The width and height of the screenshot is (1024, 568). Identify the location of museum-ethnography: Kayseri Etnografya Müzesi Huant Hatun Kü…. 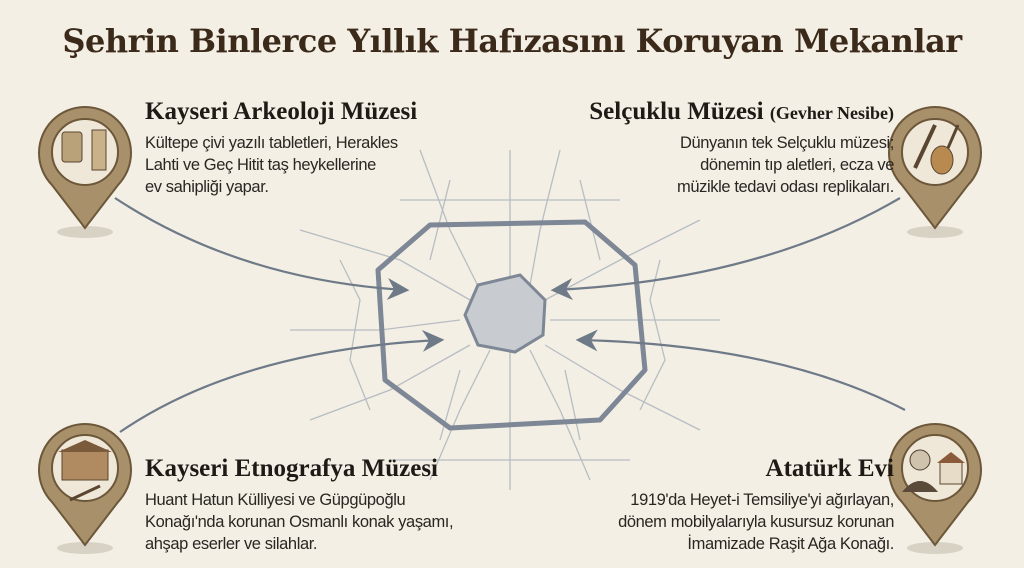
(299, 505).